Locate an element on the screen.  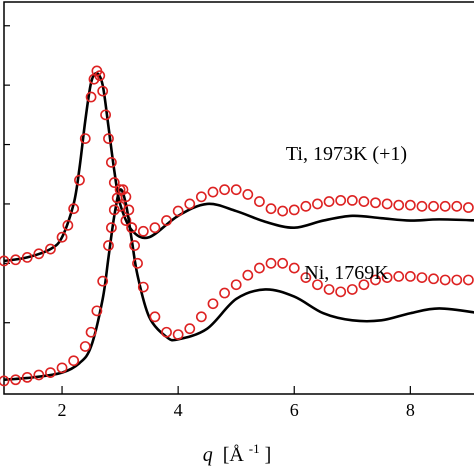
x-axis-unit-exponent: -1 is located at coordinates (254, 448).